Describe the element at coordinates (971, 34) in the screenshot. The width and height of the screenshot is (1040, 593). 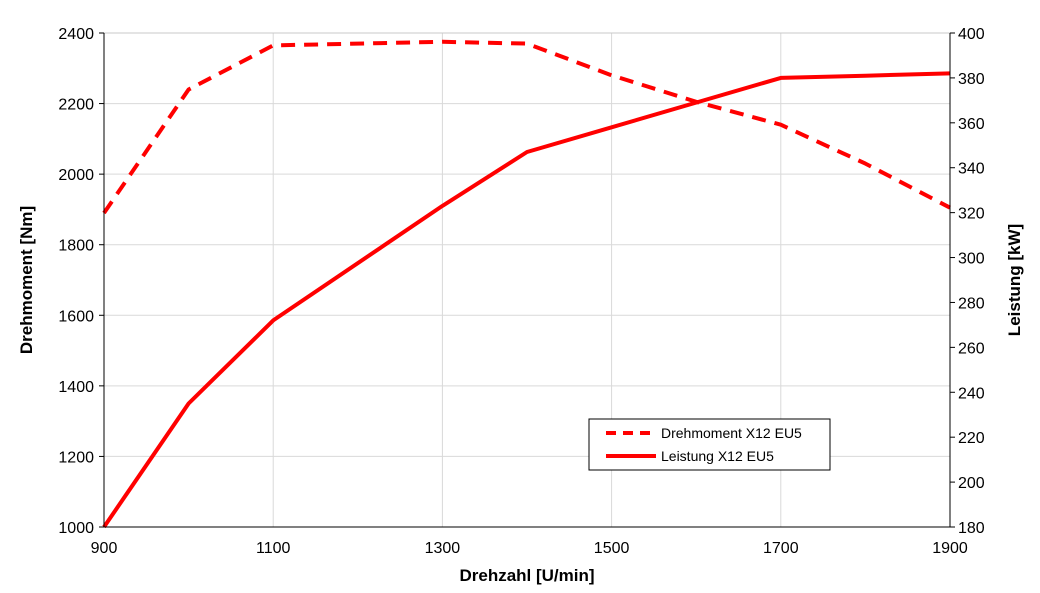
I see `y-right-tick-label: 400` at that location.